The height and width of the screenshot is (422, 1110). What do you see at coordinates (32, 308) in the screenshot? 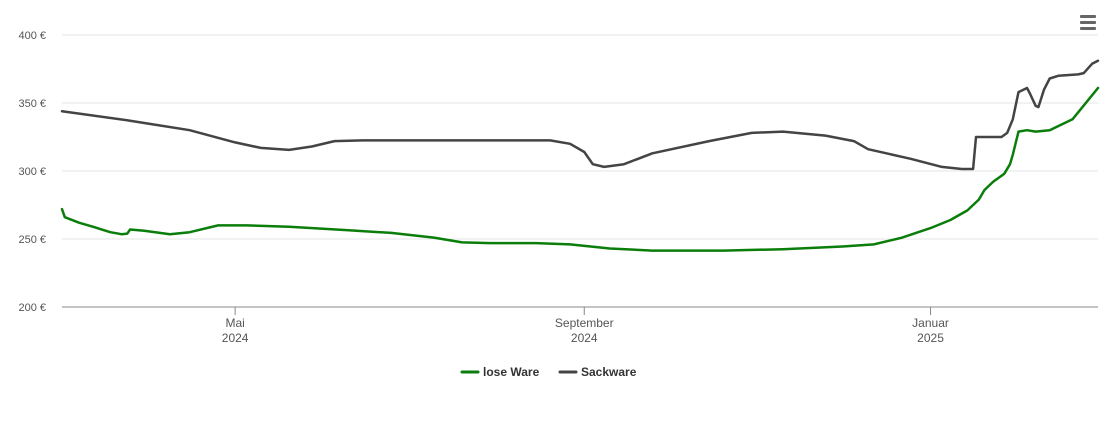
I see `y-tick-label: 200 €` at bounding box center [32, 308].